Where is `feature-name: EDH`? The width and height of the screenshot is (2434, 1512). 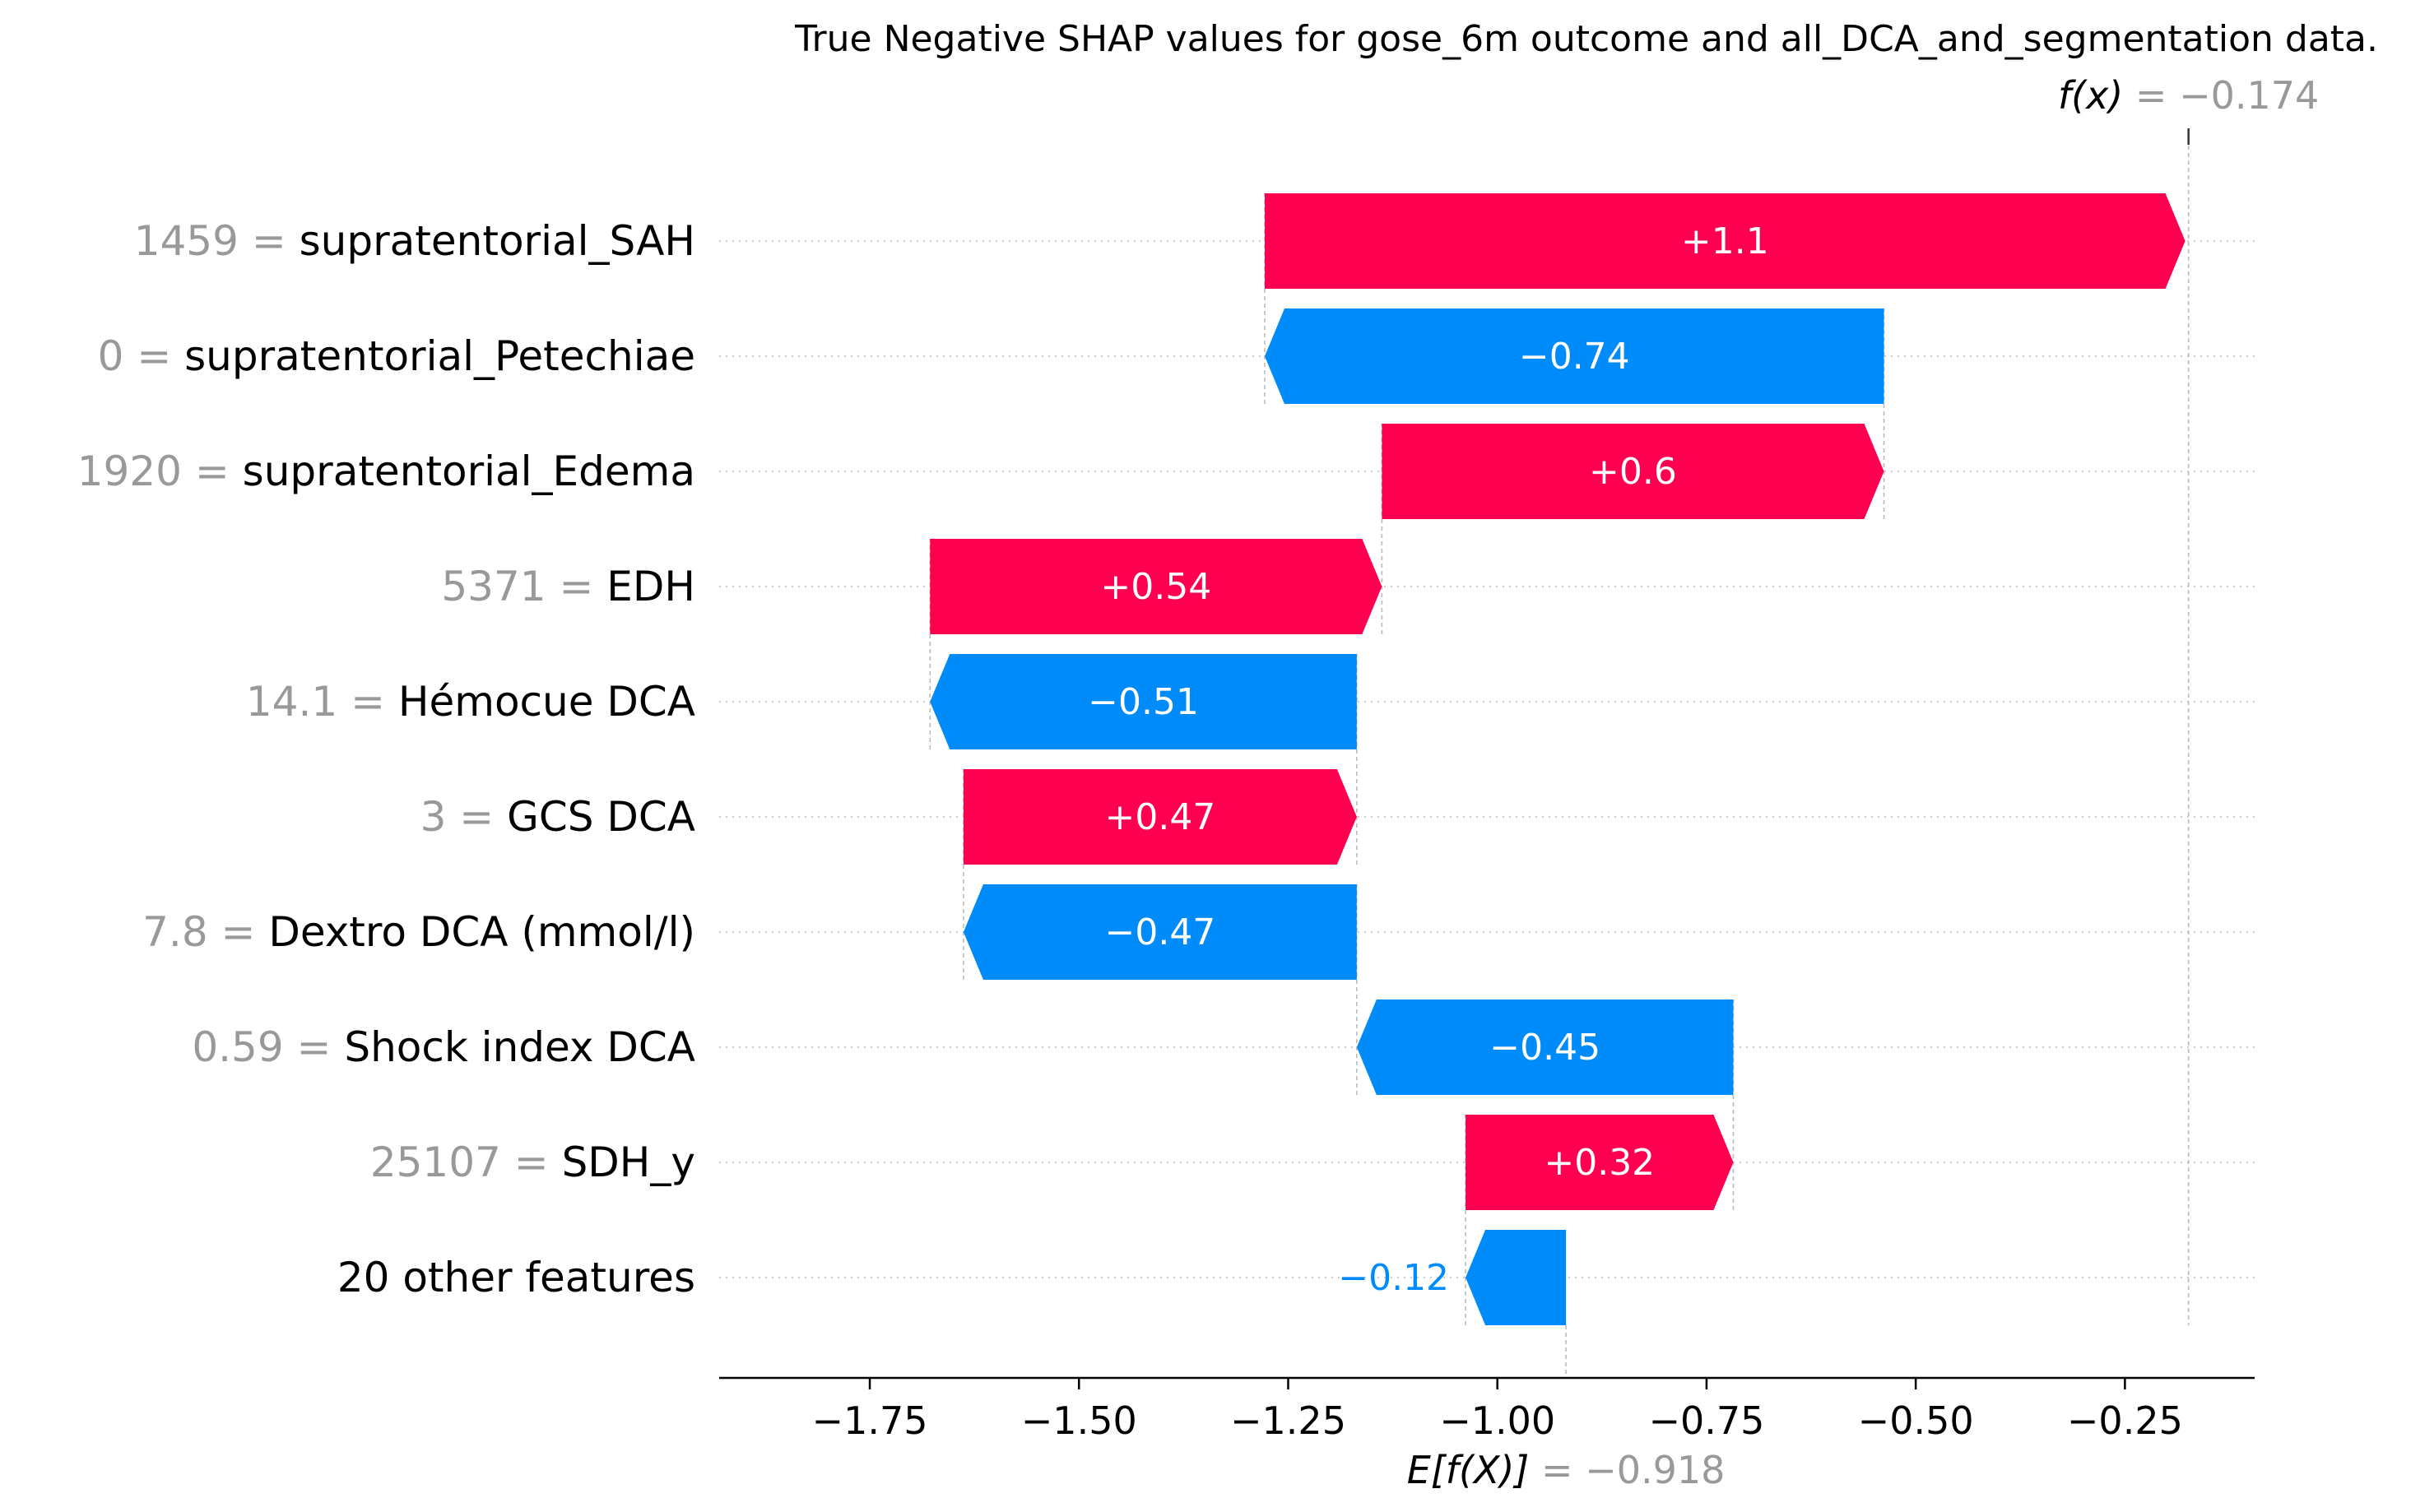
feature-name: EDH is located at coordinates (650, 586).